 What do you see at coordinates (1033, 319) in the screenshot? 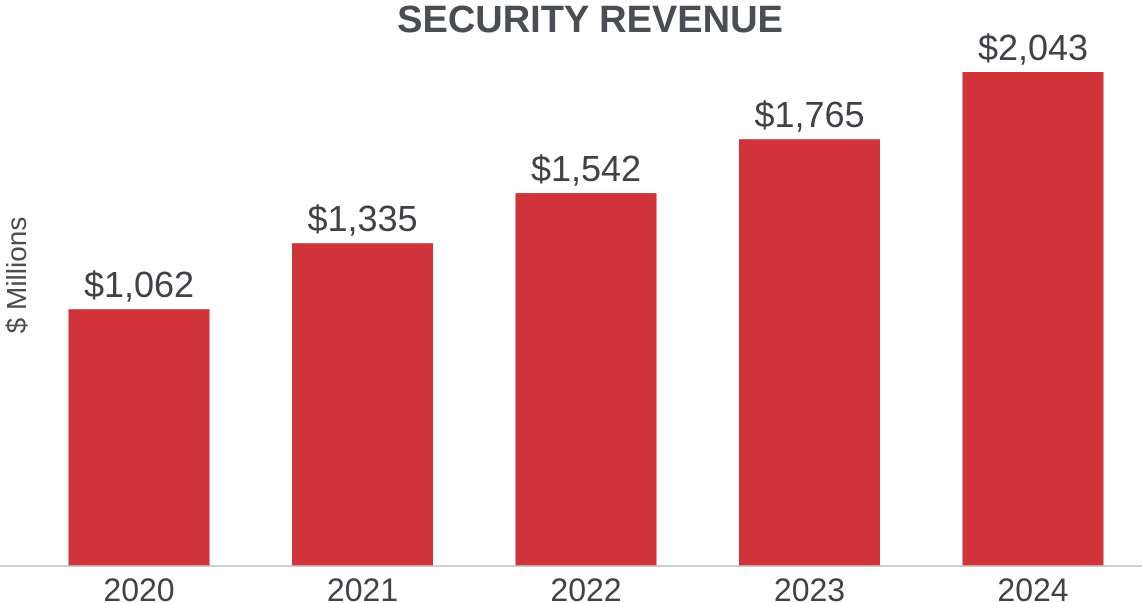
I see `bar-2024` at bounding box center [1033, 319].